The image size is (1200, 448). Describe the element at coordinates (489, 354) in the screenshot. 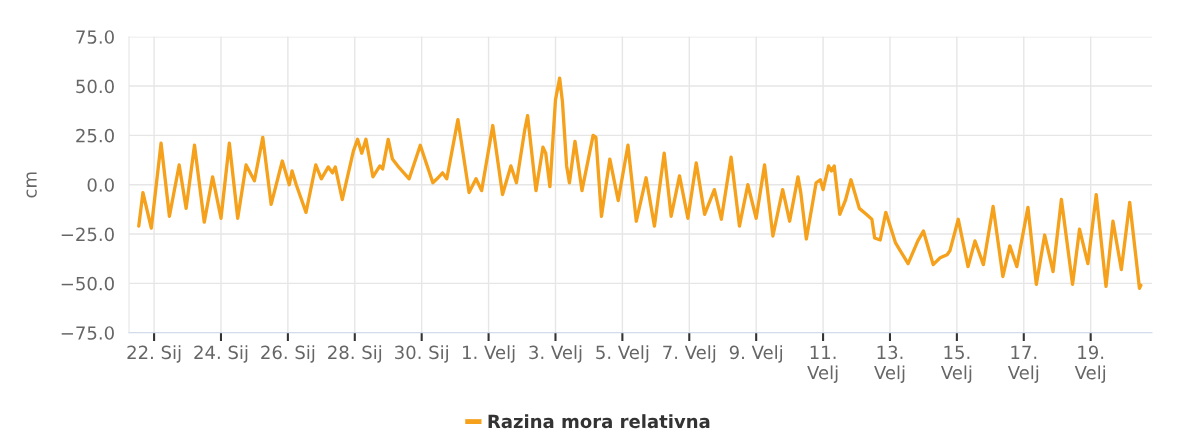

I see `x-tick-label: 1. Velj` at that location.